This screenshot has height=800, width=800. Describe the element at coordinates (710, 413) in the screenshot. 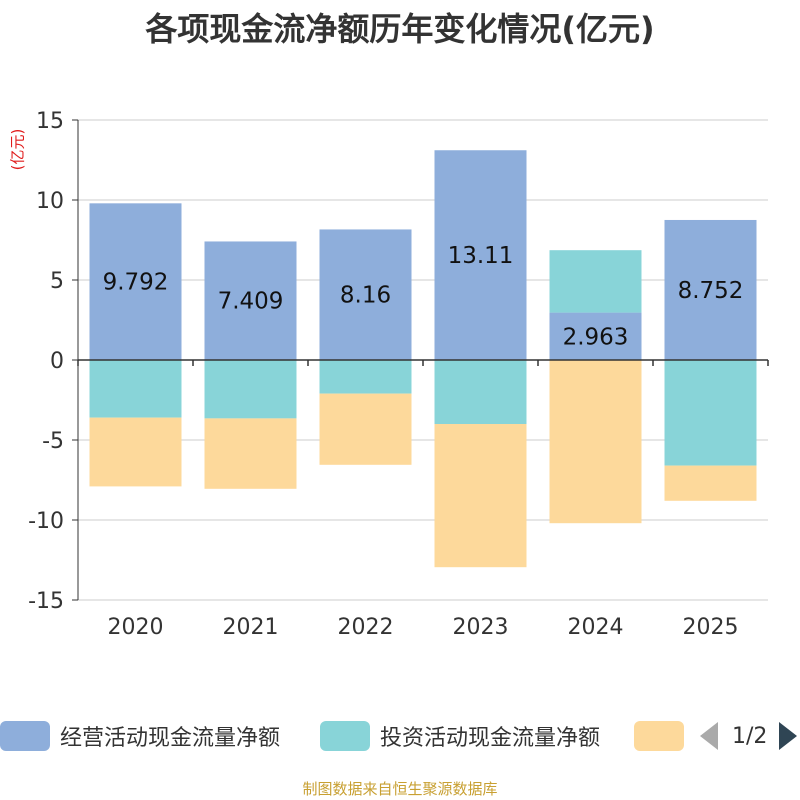

I see `bar-s1-2025` at that location.